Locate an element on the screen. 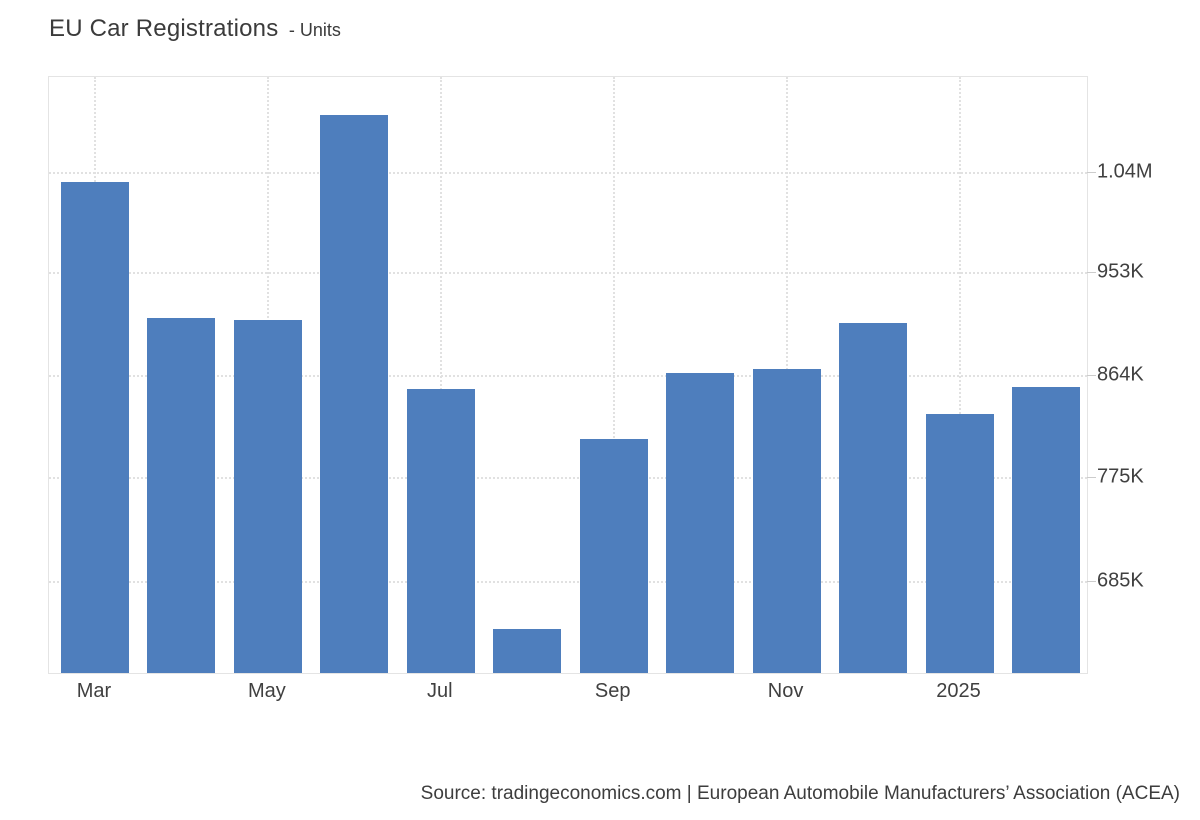 Image resolution: width=1200 pixels, height=820 pixels. bar-jan-2025 is located at coordinates (959, 543).